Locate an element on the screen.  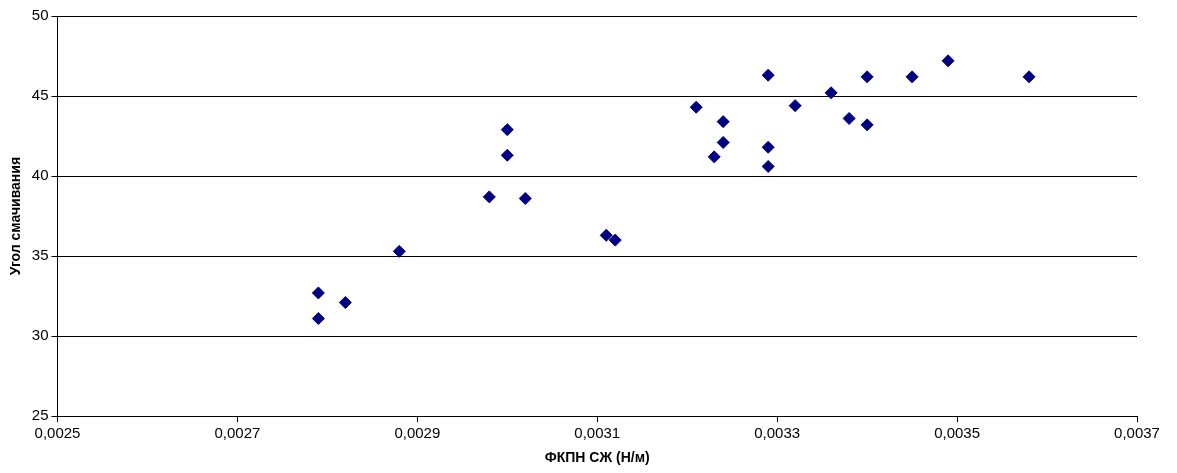
y-axis-title: Угол смачивания is located at coordinates (15, 216).